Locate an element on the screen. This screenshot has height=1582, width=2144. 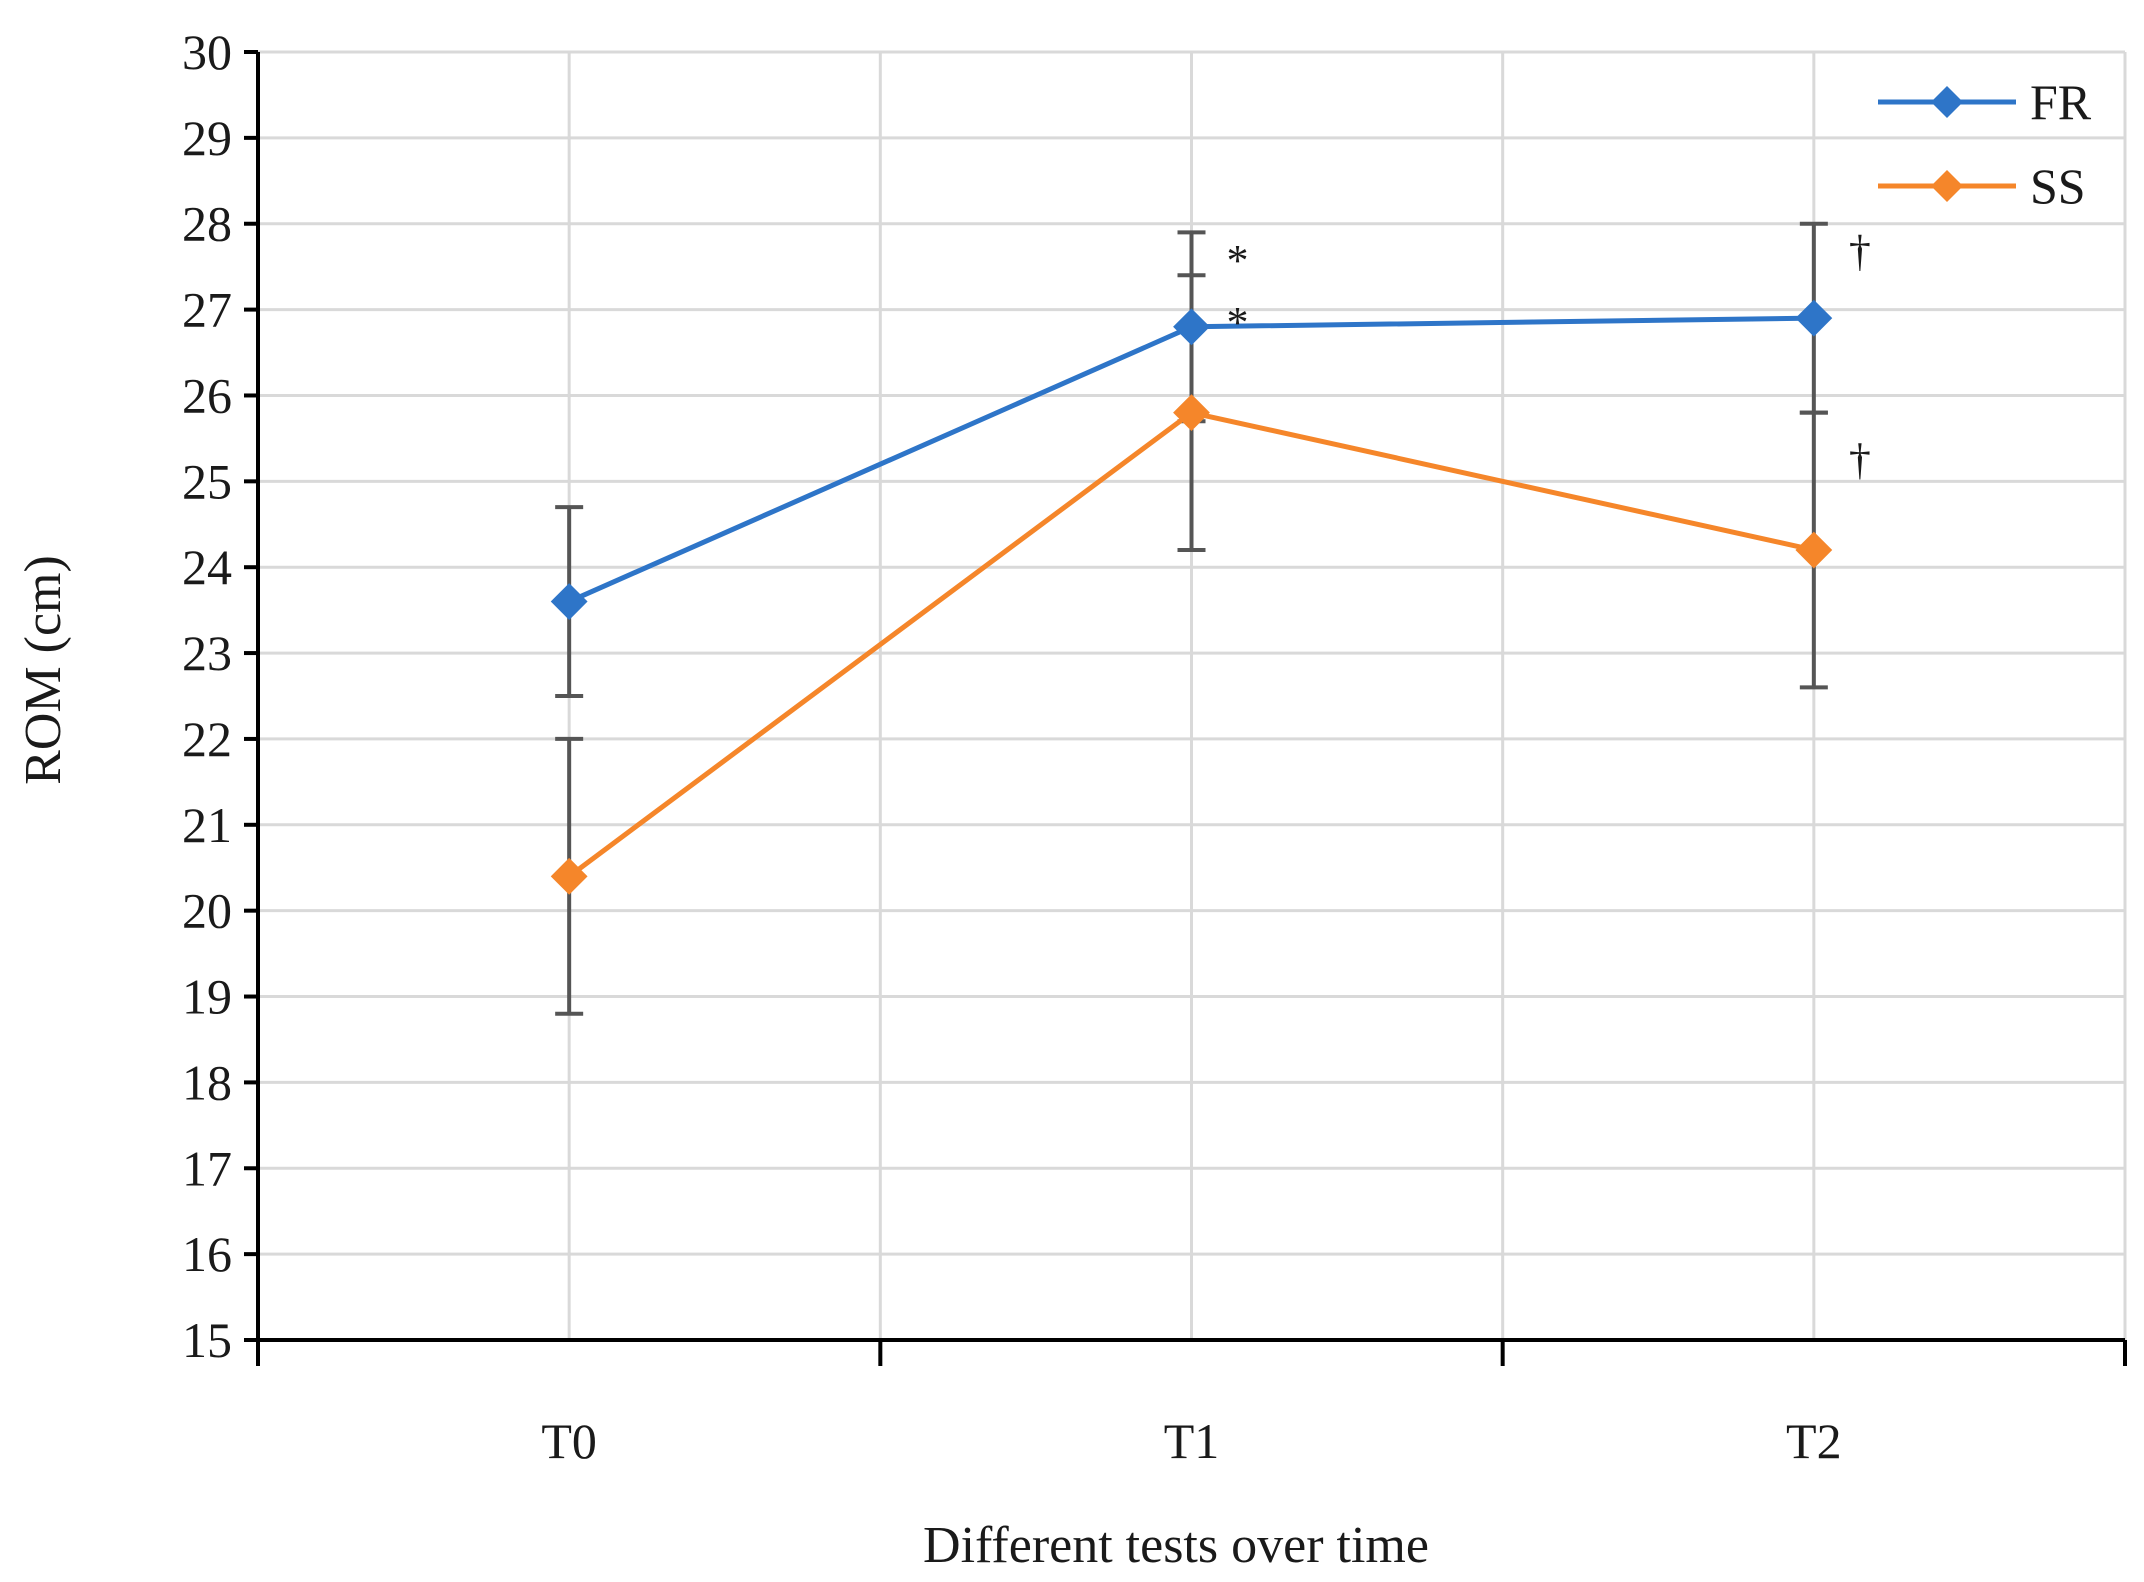
y-tick-label: 28 is located at coordinates (207, 224).